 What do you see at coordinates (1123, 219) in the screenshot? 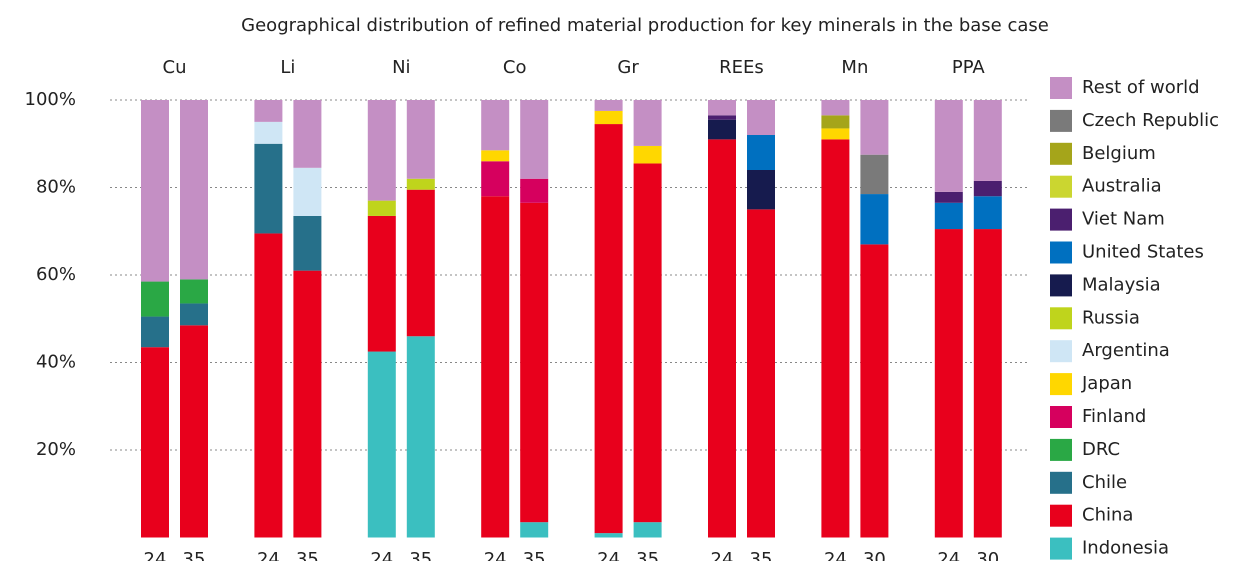
I see `legend-label: Viet Nam` at bounding box center [1123, 219].